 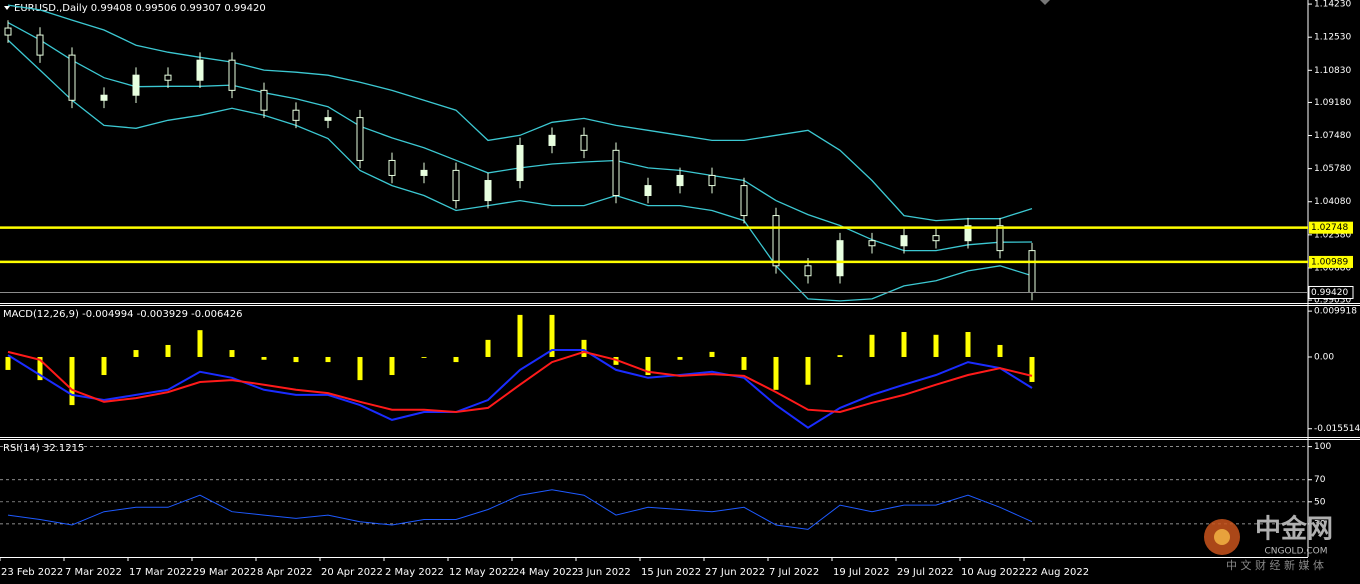 What do you see at coordinates (352, 572) in the screenshot?
I see `x-tick-label: 20 Apr 2022` at bounding box center [352, 572].